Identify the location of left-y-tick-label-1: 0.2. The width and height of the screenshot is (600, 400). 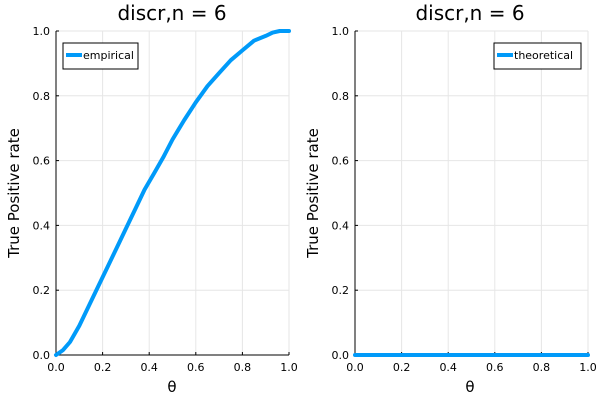
(42, 290).